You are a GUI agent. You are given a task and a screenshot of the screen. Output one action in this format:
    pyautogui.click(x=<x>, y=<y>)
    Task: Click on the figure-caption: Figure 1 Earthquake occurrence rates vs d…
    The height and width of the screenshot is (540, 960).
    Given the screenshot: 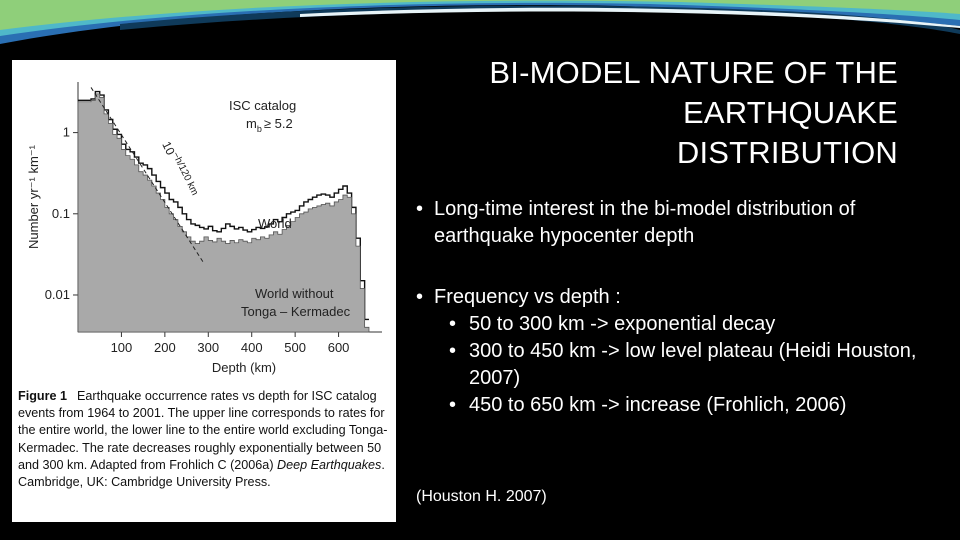 What is the action you would take?
    pyautogui.click(x=204, y=439)
    